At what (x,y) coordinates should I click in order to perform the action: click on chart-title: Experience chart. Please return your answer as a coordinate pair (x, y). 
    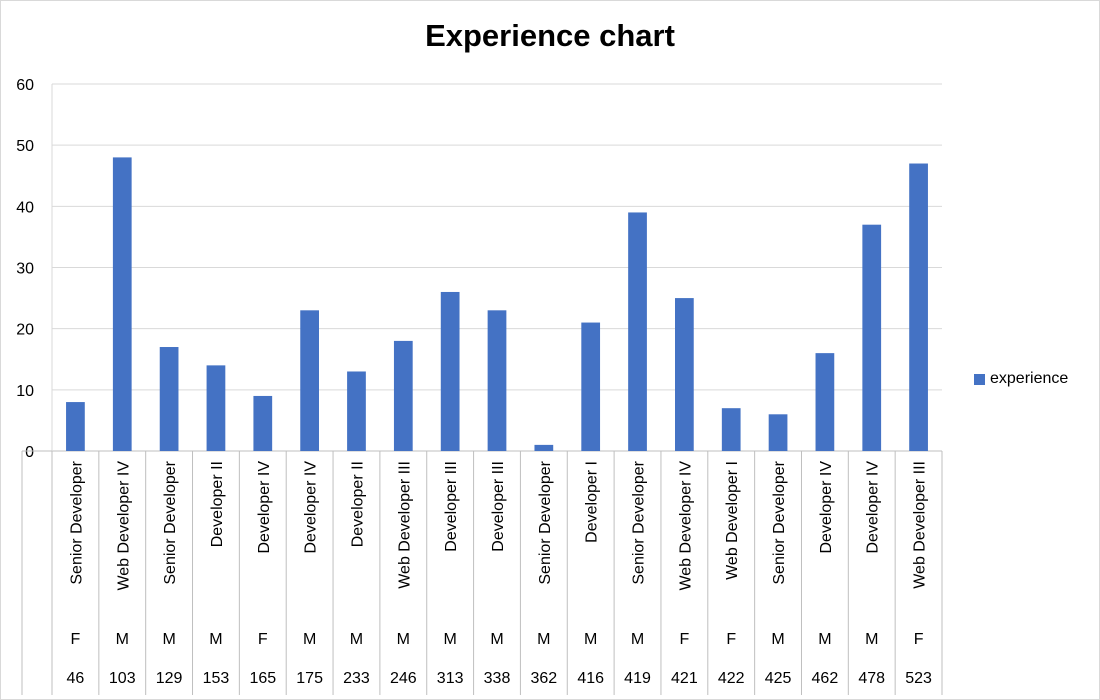
    Looking at the image, I should click on (550, 35).